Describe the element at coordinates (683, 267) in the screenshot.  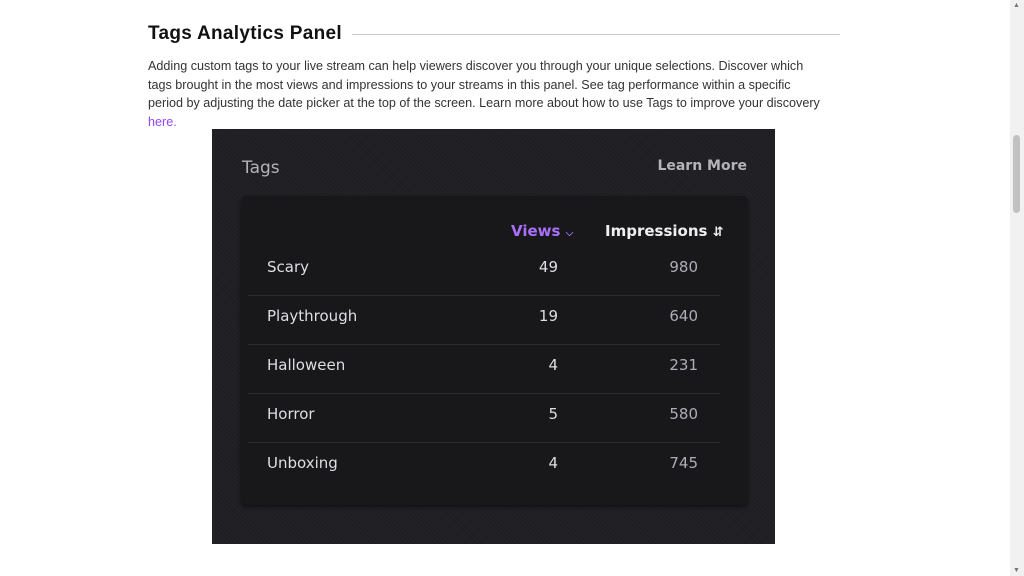
I see `impressions-value: 980` at that location.